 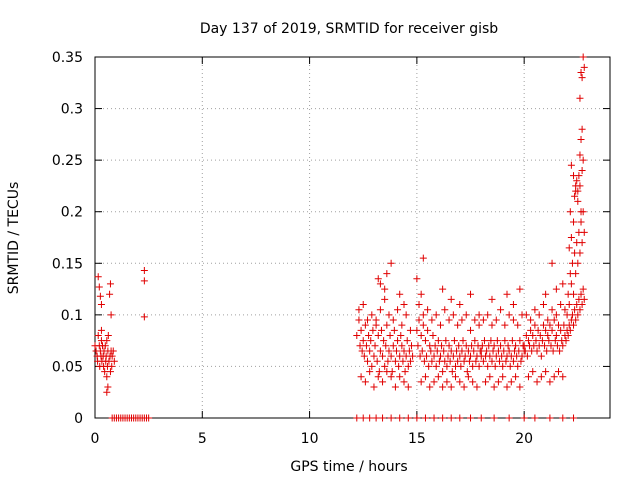 I want to click on x-tick-label: 0, so click(x=95, y=439).